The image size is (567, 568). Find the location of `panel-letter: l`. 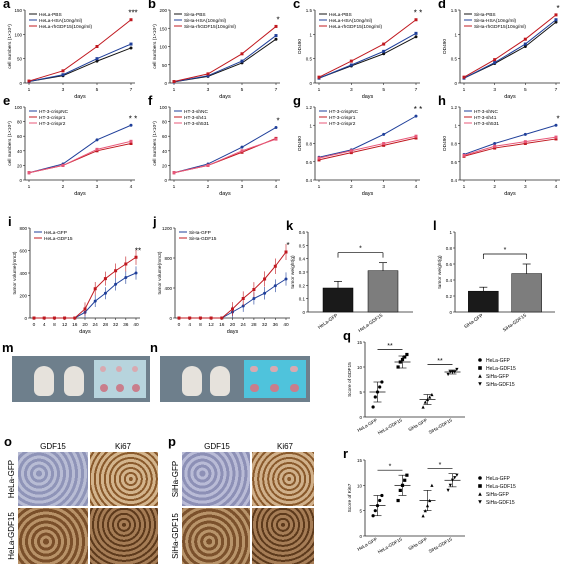

panel-letter: l is located at coordinates (435, 225).